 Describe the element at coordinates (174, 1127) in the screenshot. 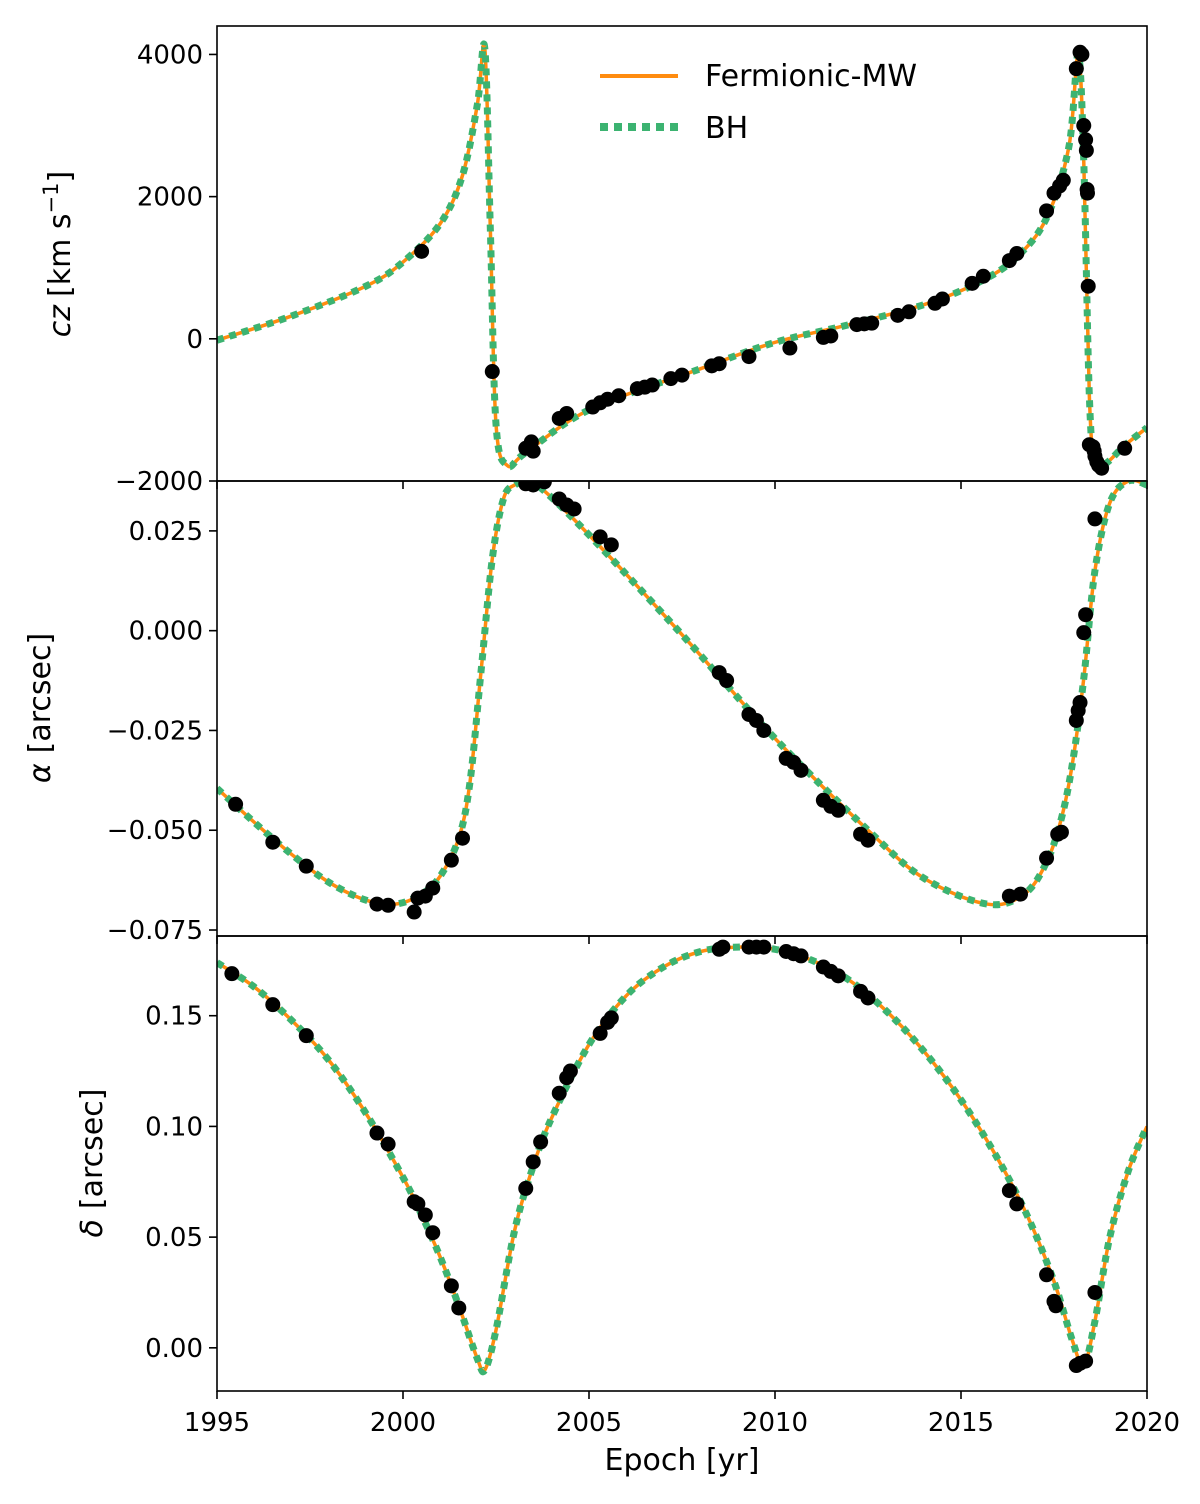

I see `delta-y-tick-label: 0.10` at that location.